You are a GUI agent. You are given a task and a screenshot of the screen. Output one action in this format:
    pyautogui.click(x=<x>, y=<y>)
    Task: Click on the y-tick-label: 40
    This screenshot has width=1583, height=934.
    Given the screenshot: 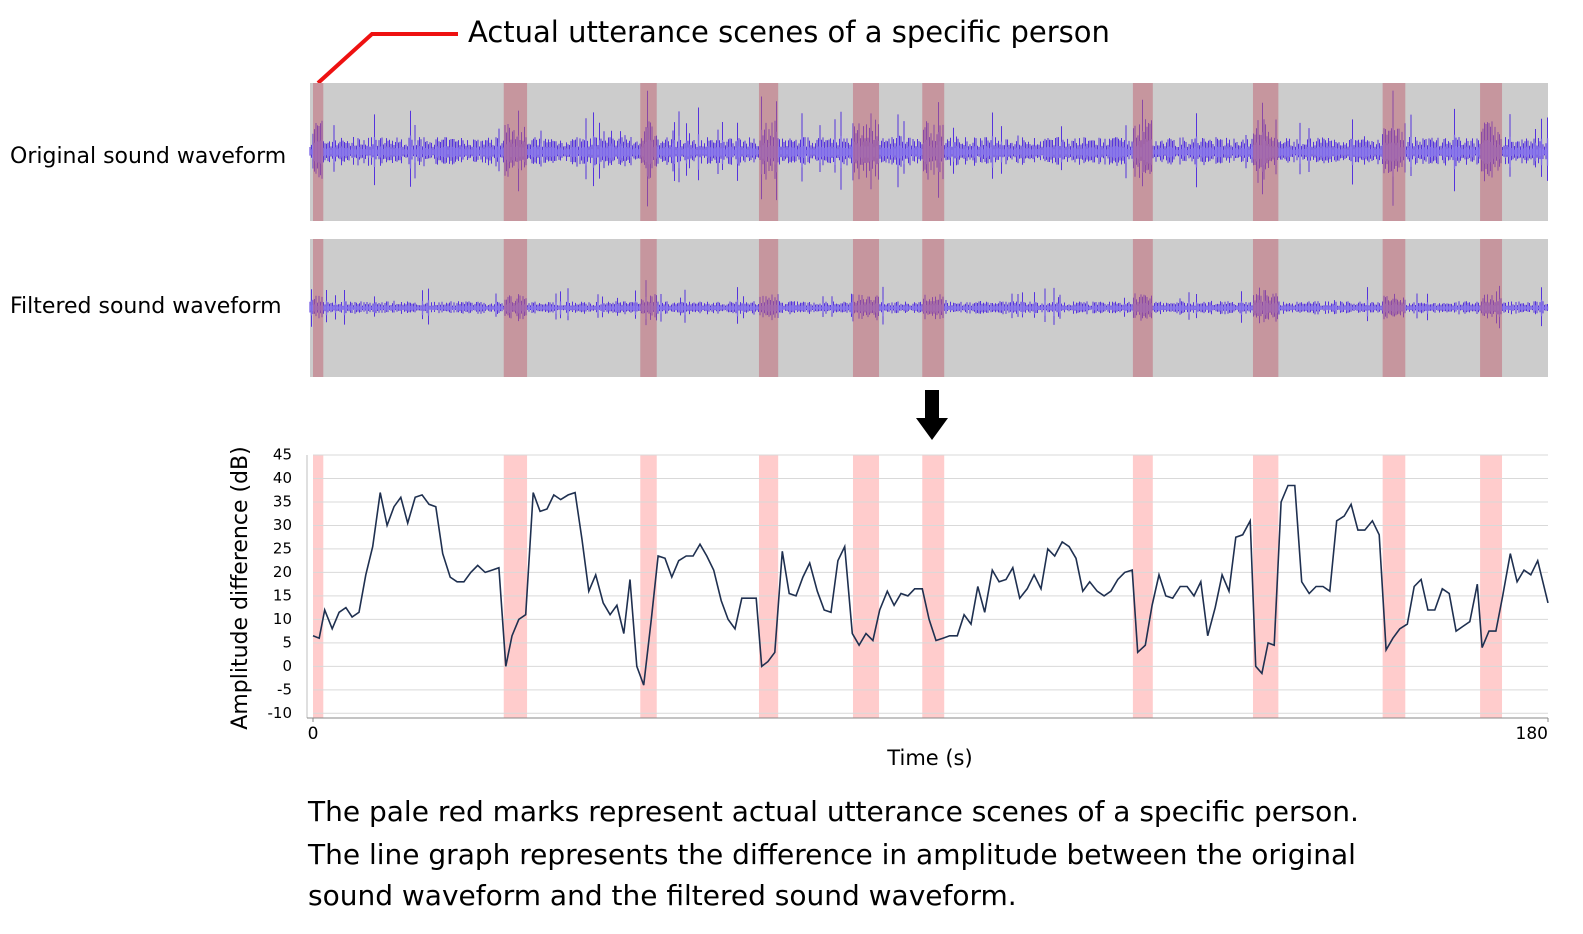 What is the action you would take?
    pyautogui.click(x=282, y=478)
    